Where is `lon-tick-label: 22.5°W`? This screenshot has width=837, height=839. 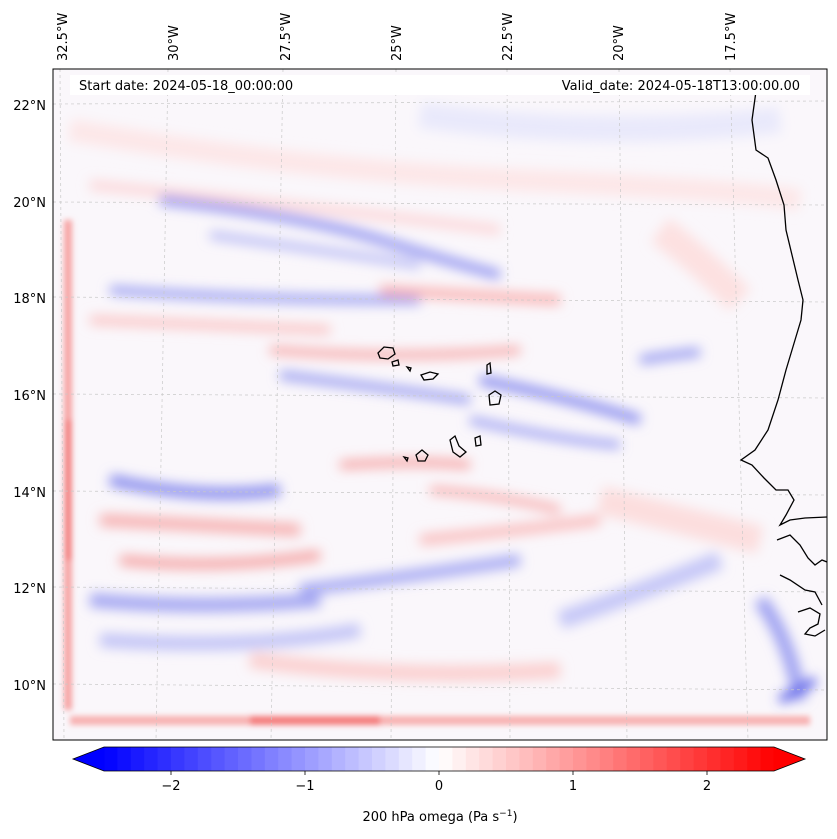 lon-tick-label: 22.5°W is located at coordinates (508, 37).